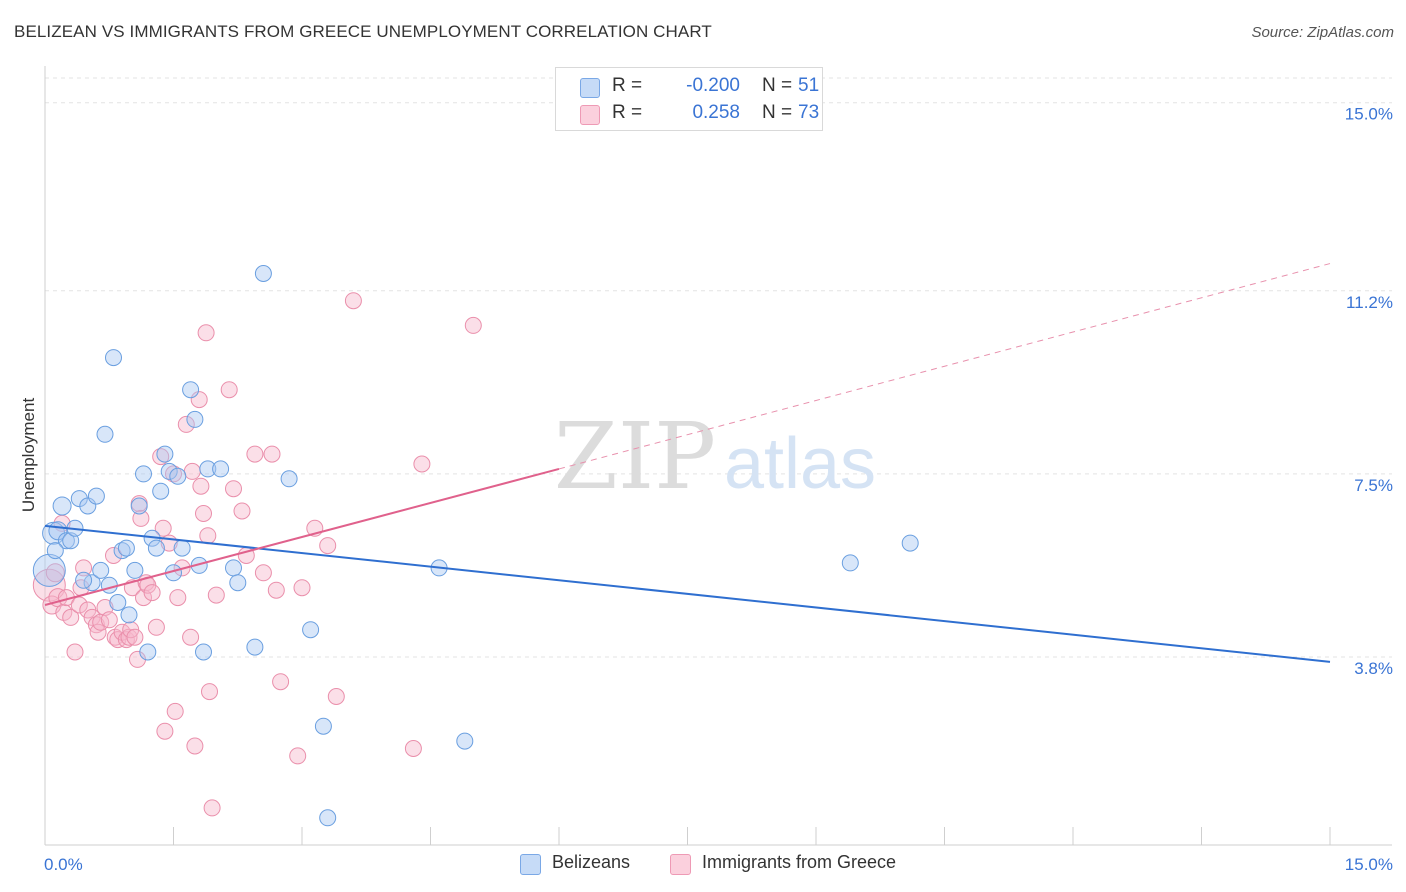  I want to click on watermark: ZIP atlas, so click(715, 456).